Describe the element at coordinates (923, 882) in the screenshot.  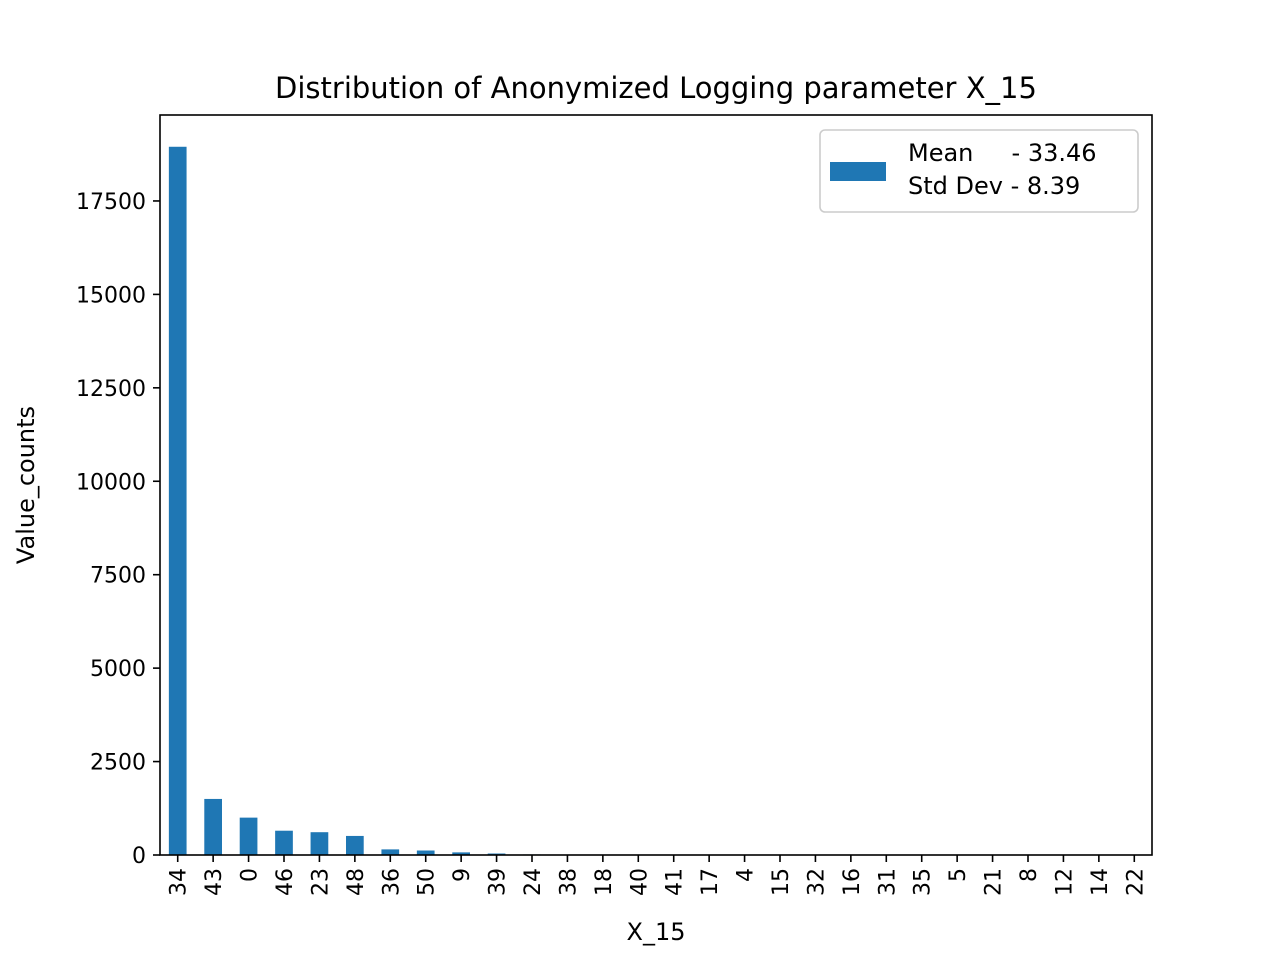
I see `x-tick-label-35: 35` at that location.